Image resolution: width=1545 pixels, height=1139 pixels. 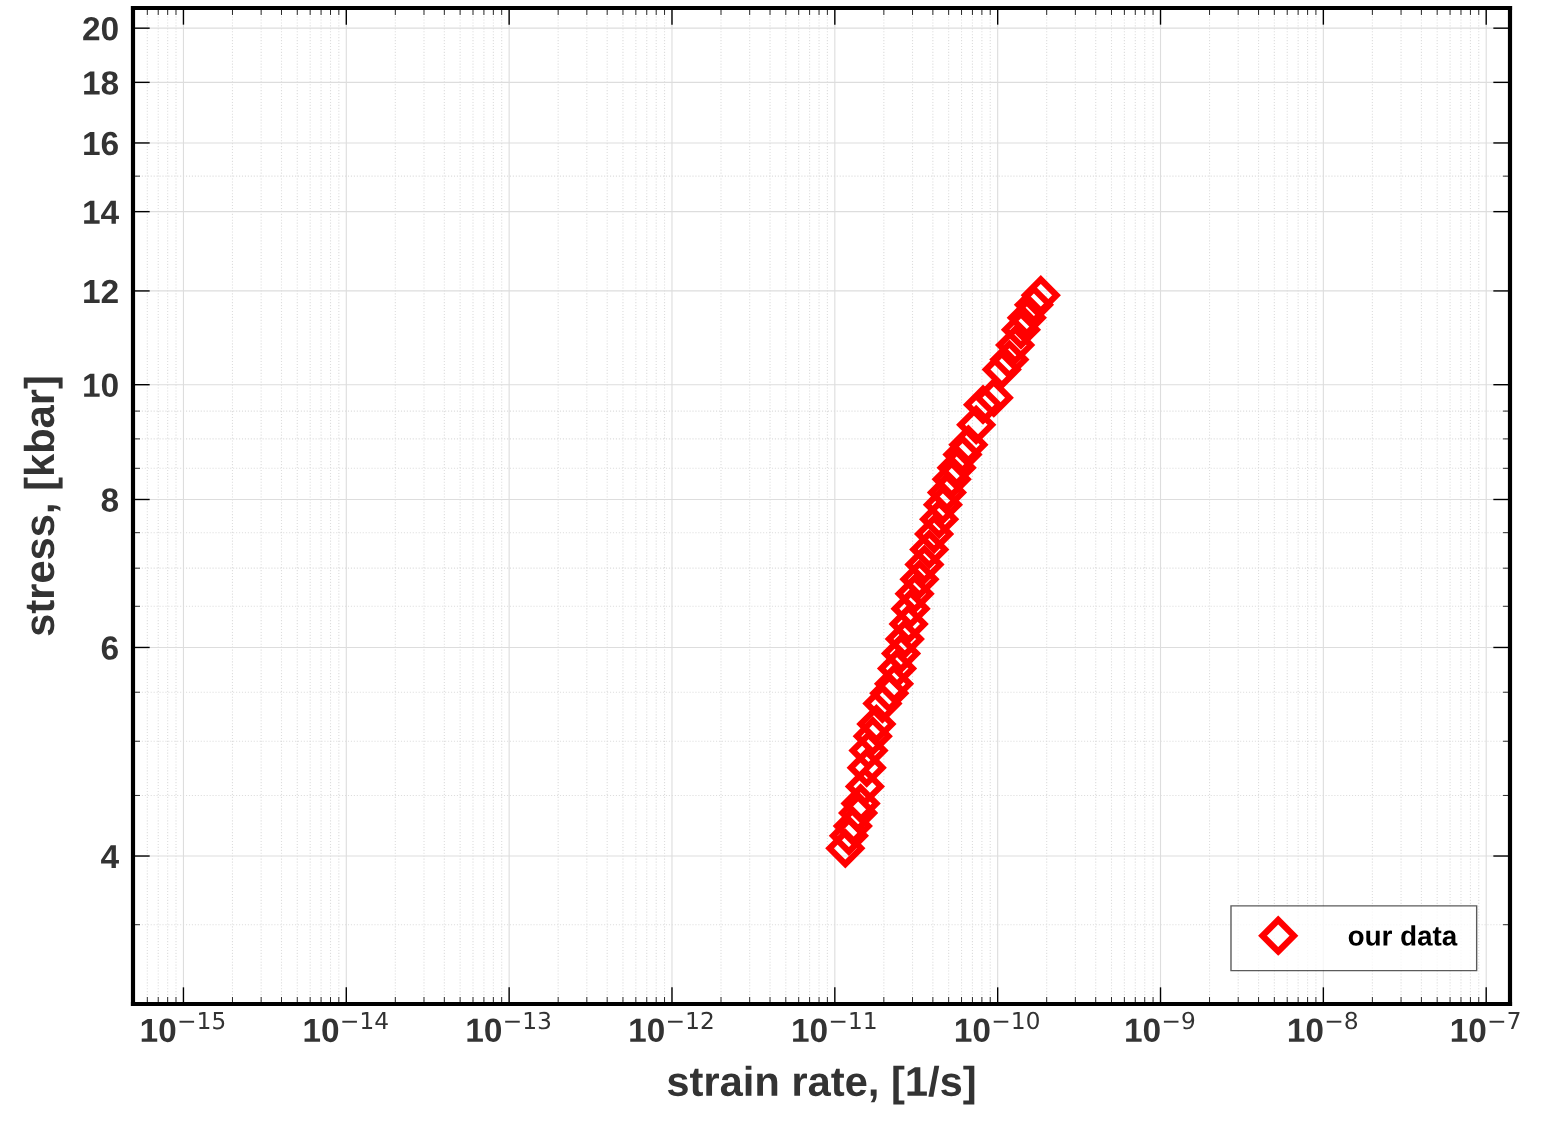 What do you see at coordinates (821, 1085) in the screenshot?
I see `x-axis-title: strain rate, [1/s]` at bounding box center [821, 1085].